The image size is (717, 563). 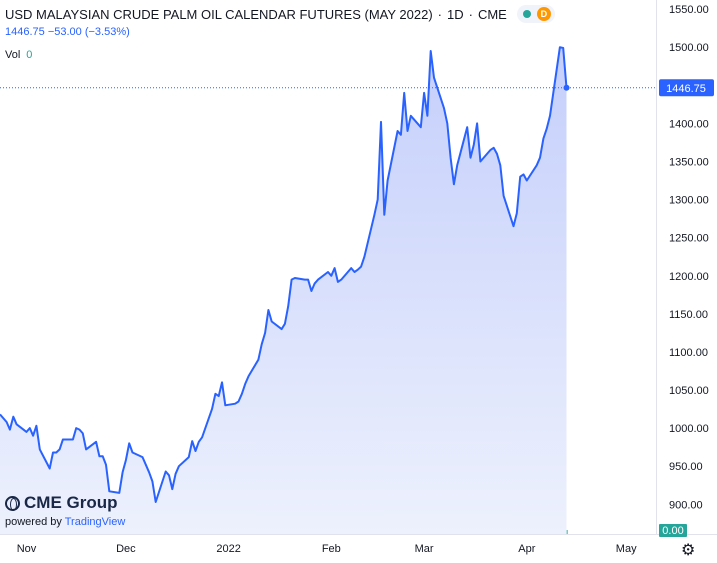 What do you see at coordinates (686, 505) in the screenshot?
I see `price-tick-label: 900.00` at bounding box center [686, 505].